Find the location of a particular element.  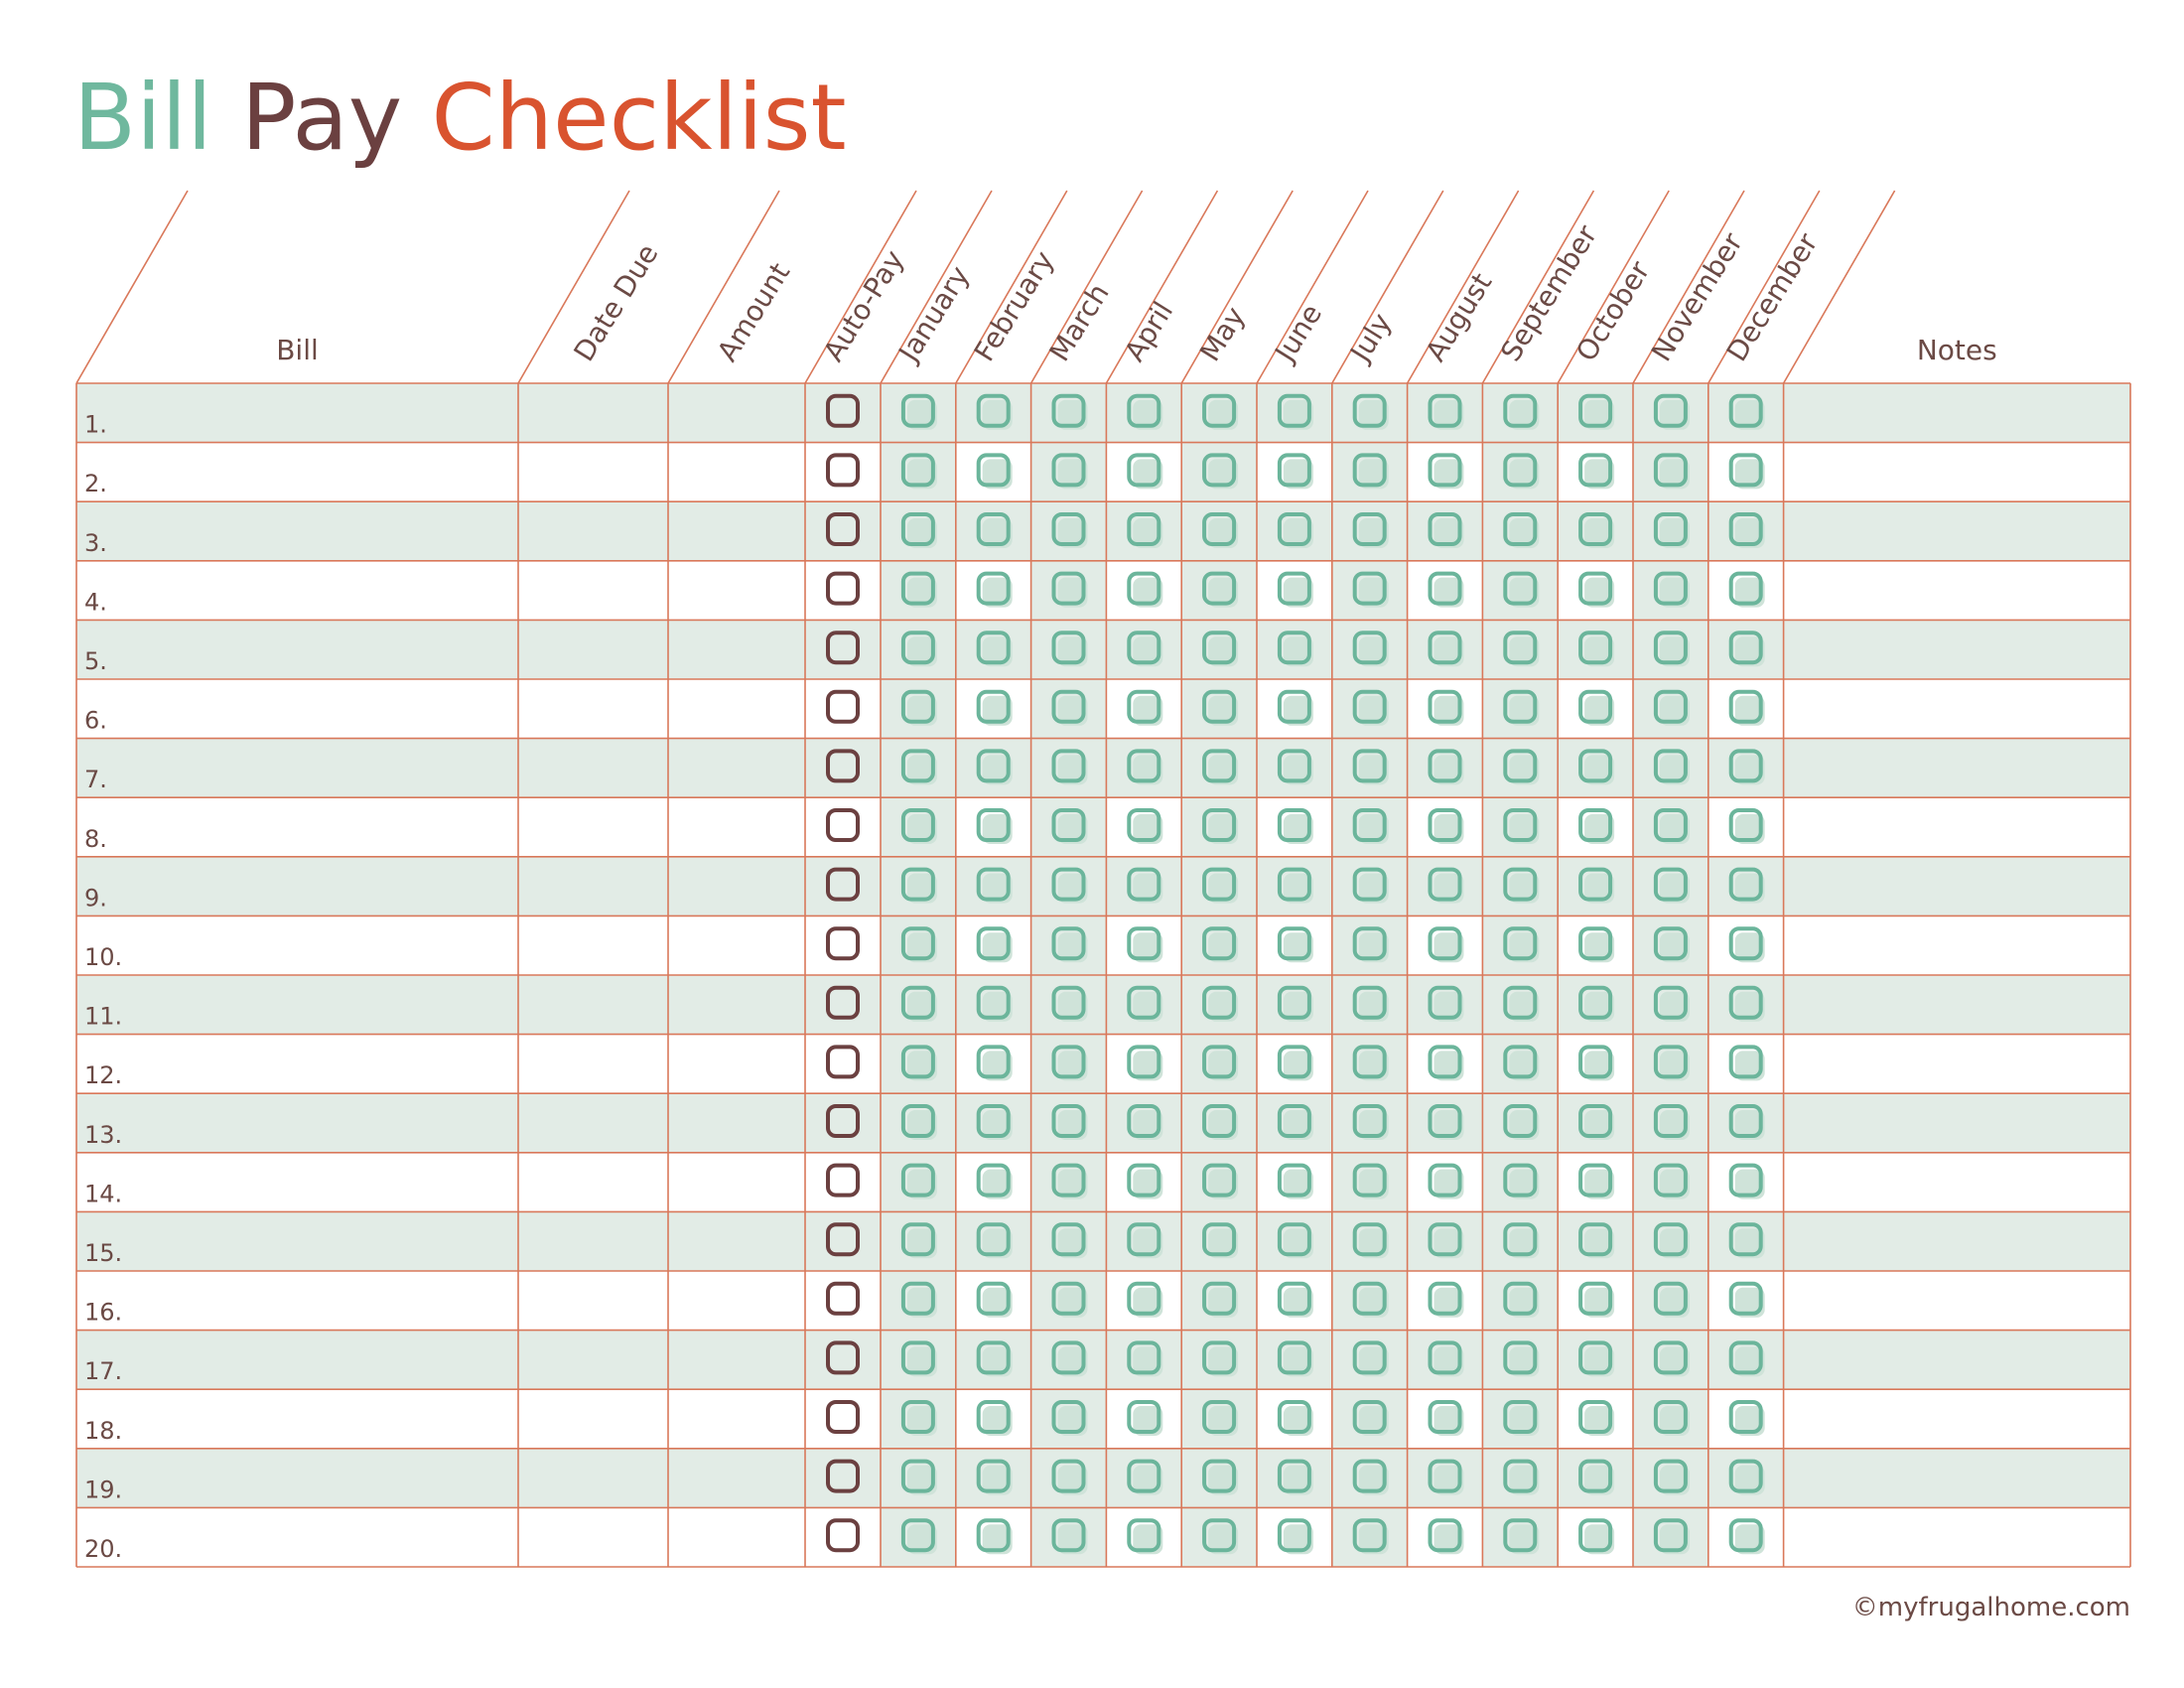

row-number: 10. is located at coordinates (103, 957).